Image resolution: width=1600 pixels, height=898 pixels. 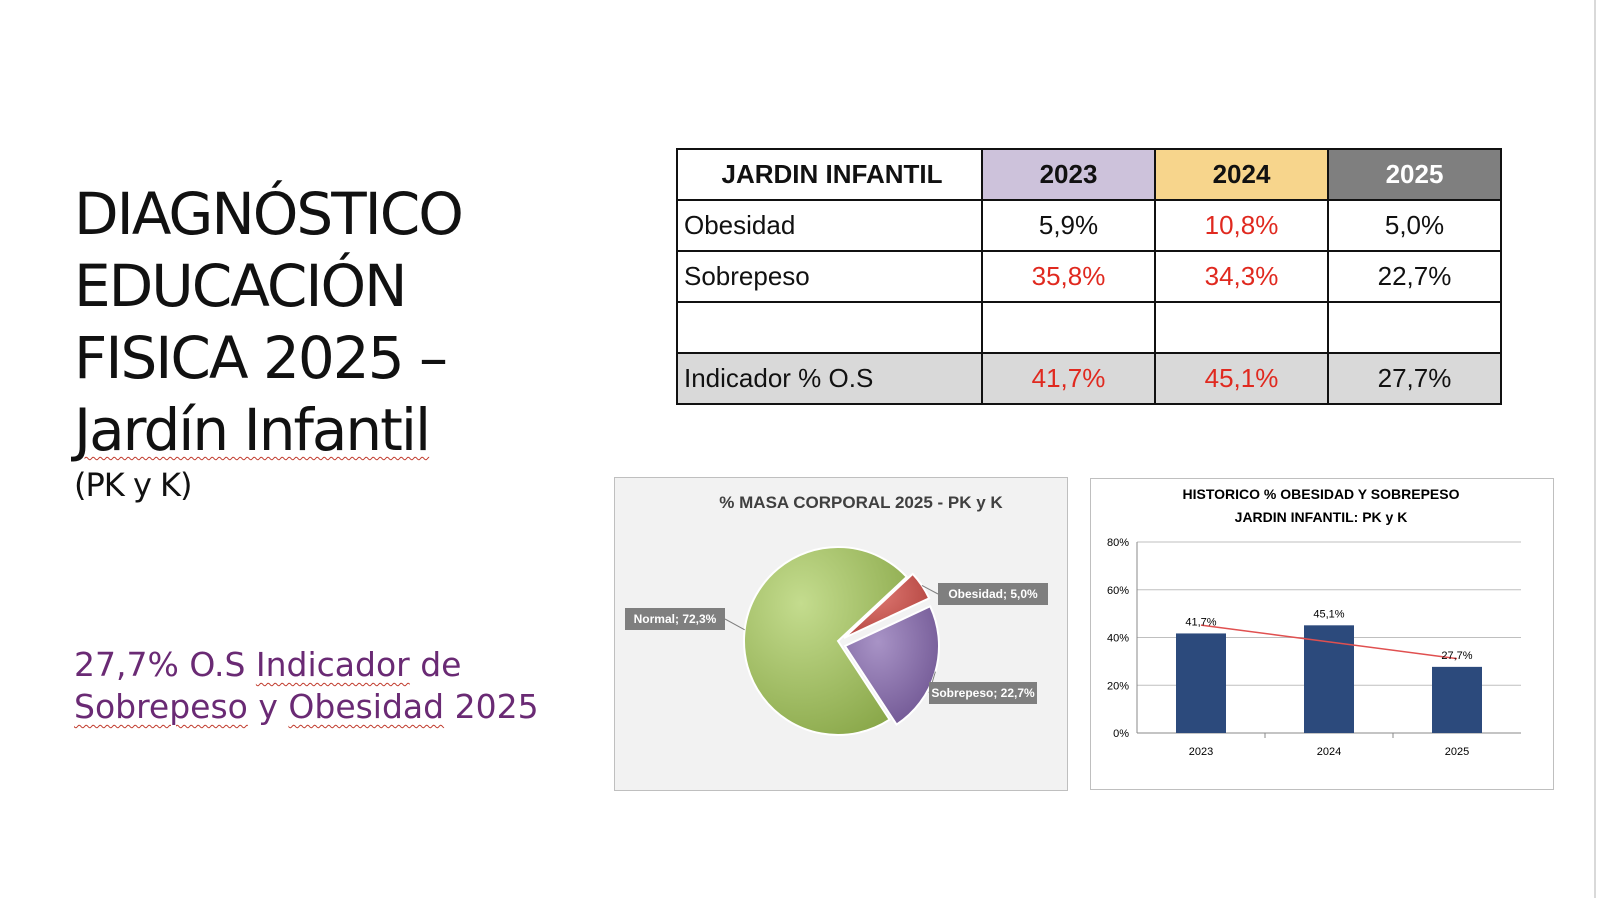 I want to click on y-tick-label: 0%, so click(x=1121, y=734).